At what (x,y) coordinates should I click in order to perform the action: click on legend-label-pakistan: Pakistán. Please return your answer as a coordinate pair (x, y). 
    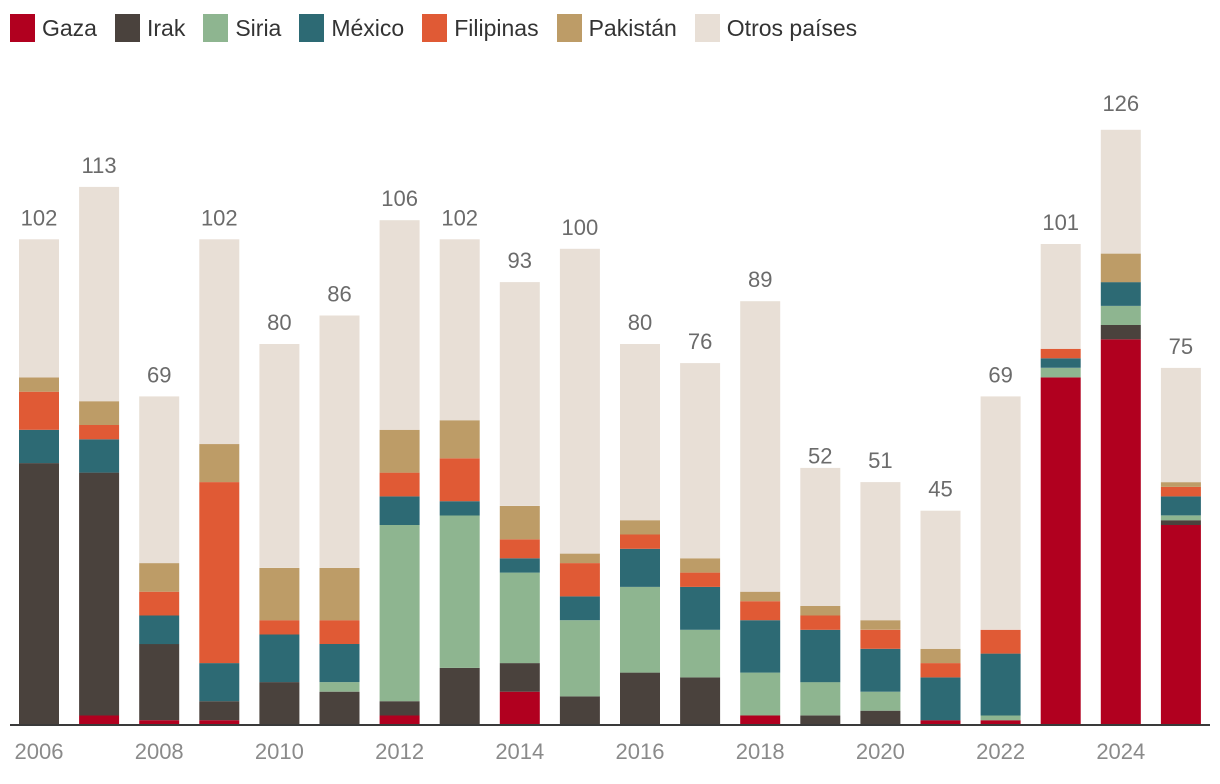
    Looking at the image, I should click on (632, 27).